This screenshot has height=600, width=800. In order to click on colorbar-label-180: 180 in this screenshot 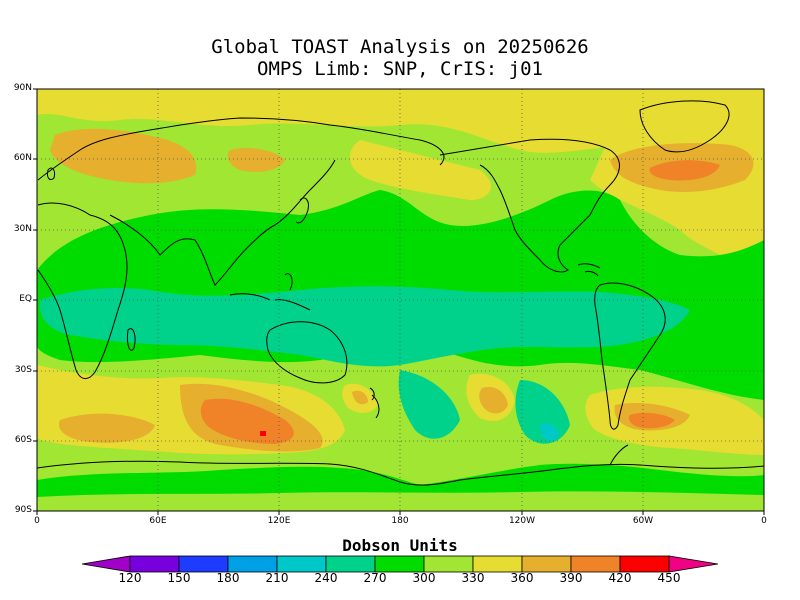, I will do `click(228, 578)`.